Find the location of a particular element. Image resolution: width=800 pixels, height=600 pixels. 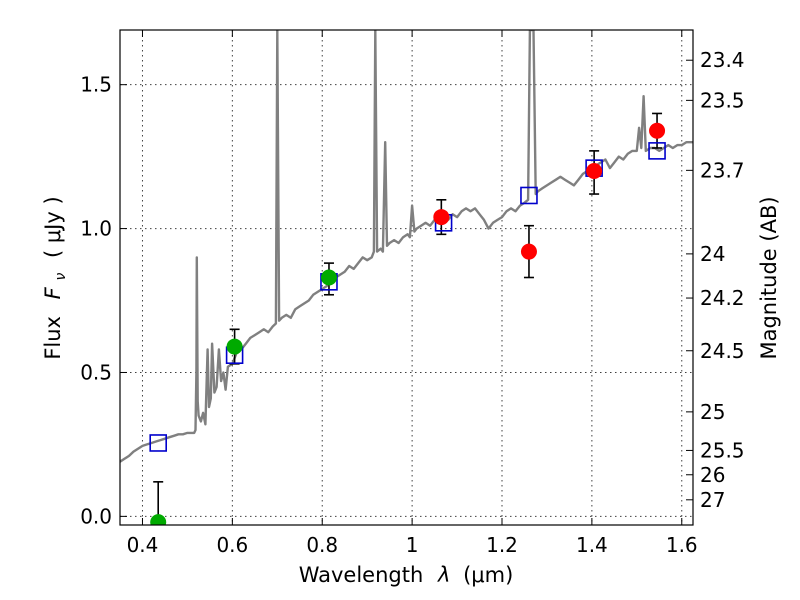

x-axis-label-text: Wavelength is located at coordinates (361, 575).